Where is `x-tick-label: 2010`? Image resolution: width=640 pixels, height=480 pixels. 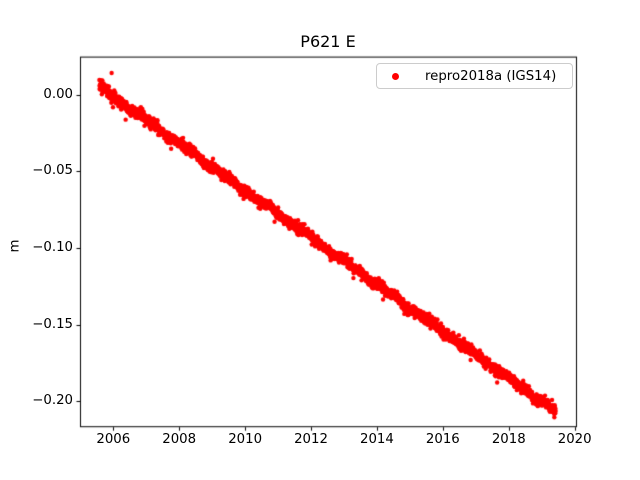
x-tick-label: 2010 is located at coordinates (245, 439).